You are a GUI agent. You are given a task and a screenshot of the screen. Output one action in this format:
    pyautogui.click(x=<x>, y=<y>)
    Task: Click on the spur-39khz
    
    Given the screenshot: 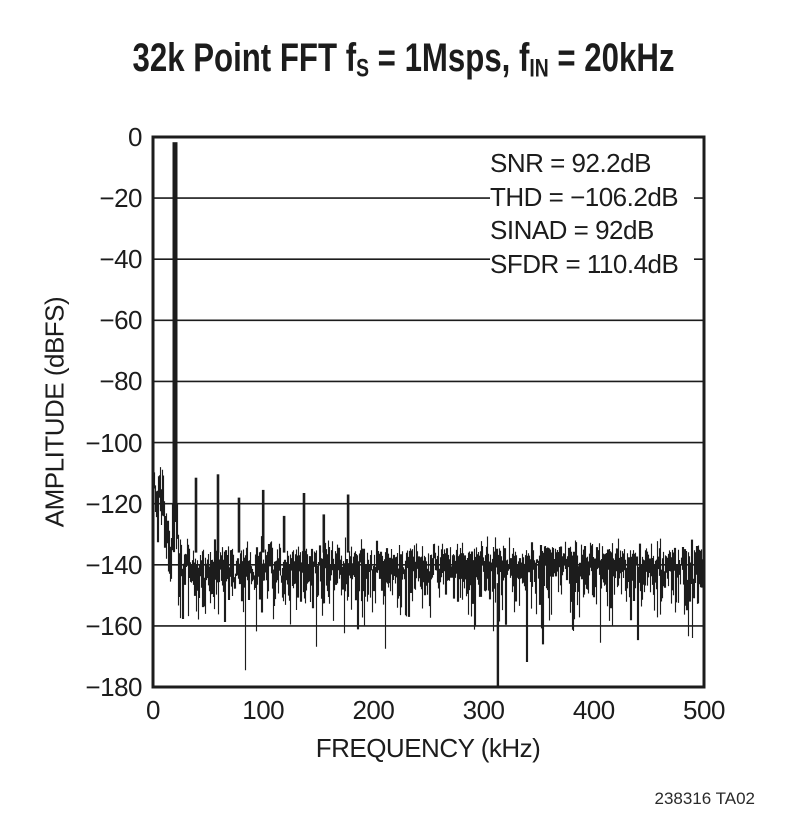 What is the action you would take?
    pyautogui.click(x=196, y=515)
    